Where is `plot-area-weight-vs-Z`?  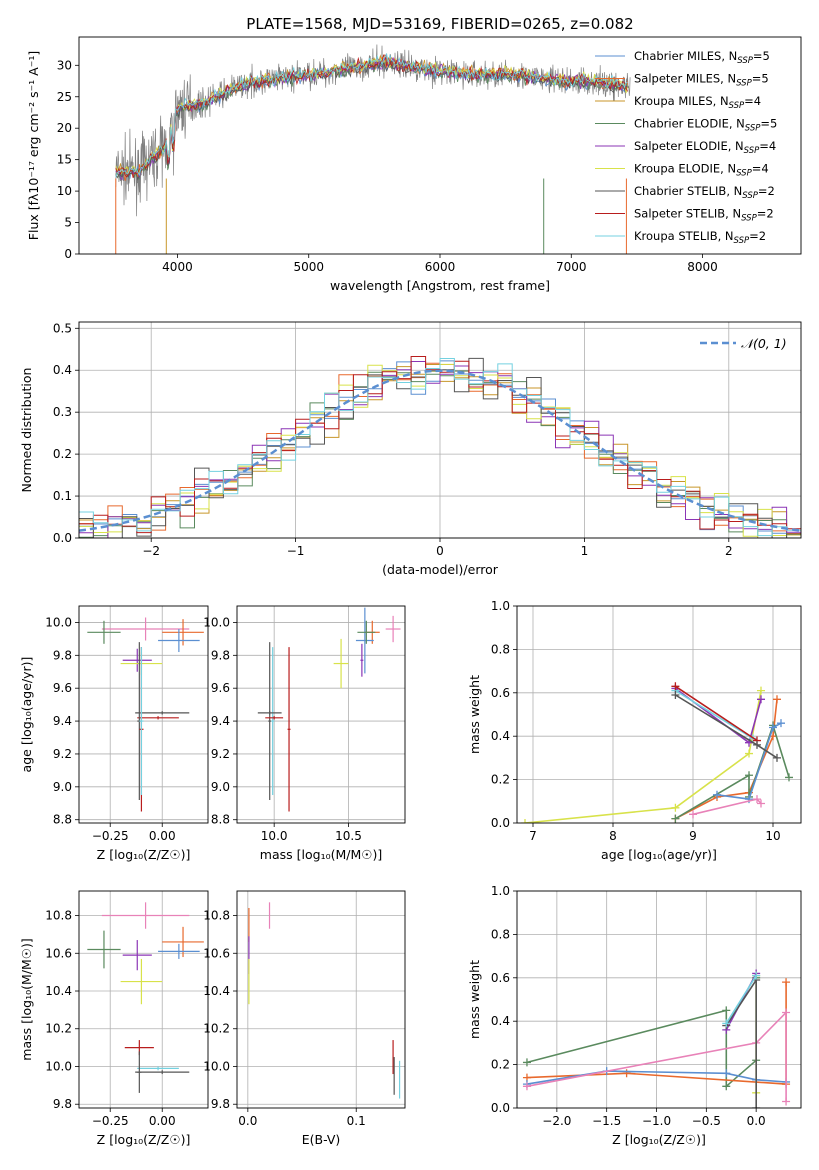
plot-area-weight-vs-Z is located at coordinates (656, 1038).